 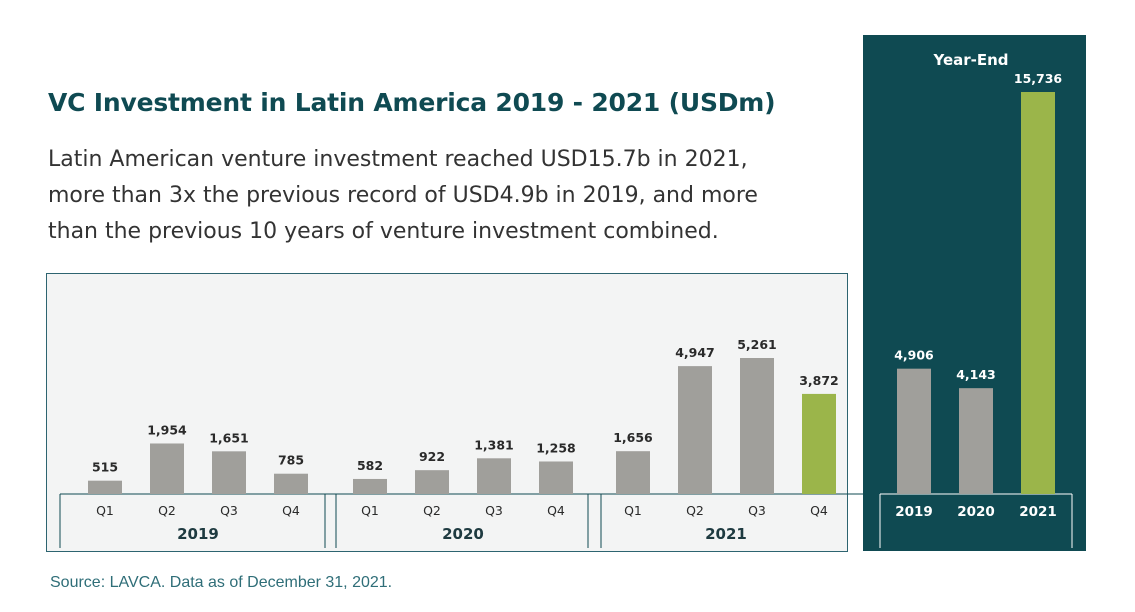 I want to click on bar-year-2019, so click(x=914, y=431).